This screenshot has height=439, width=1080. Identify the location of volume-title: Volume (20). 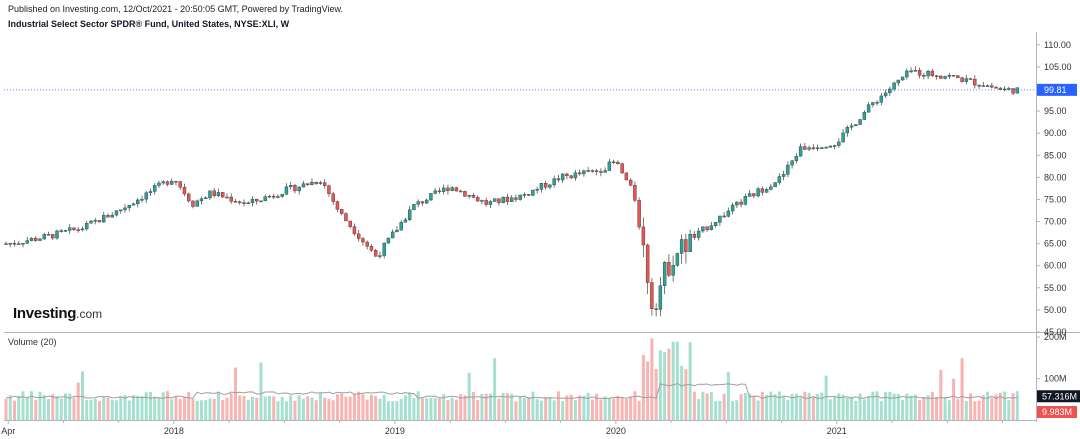
(32, 342).